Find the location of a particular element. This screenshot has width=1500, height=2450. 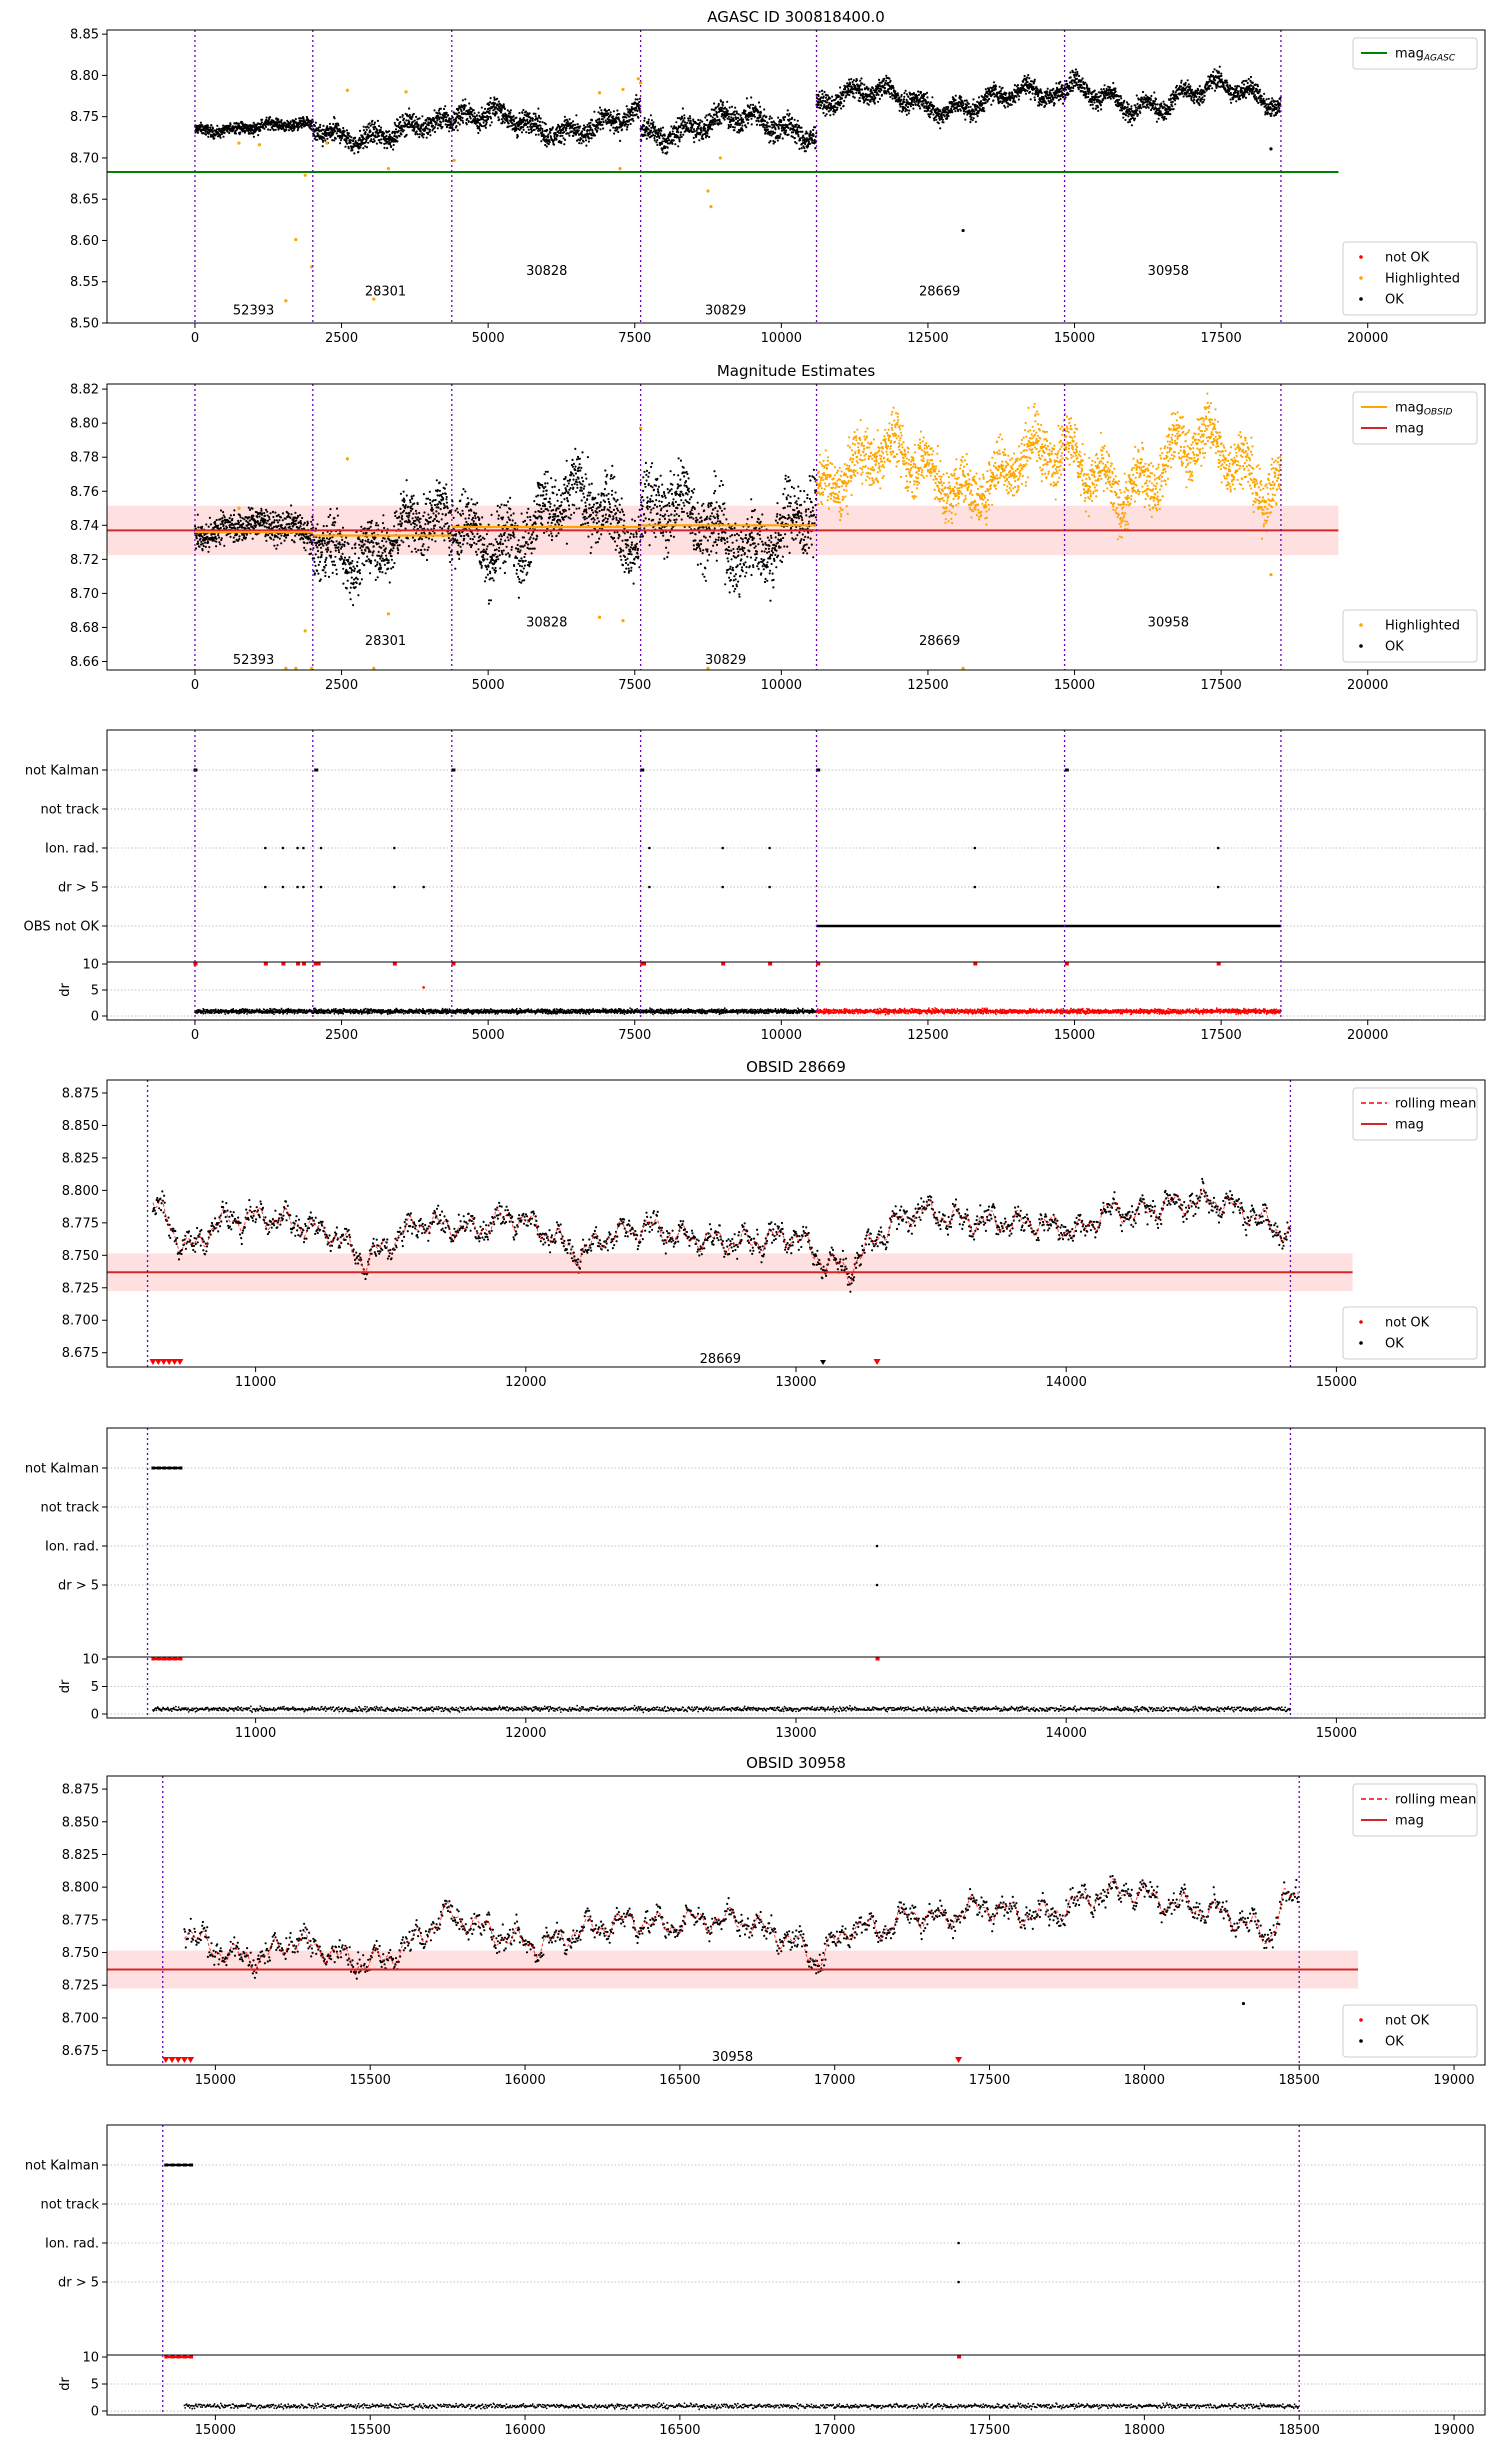

x-tick-label: 10000 is located at coordinates (781, 338).